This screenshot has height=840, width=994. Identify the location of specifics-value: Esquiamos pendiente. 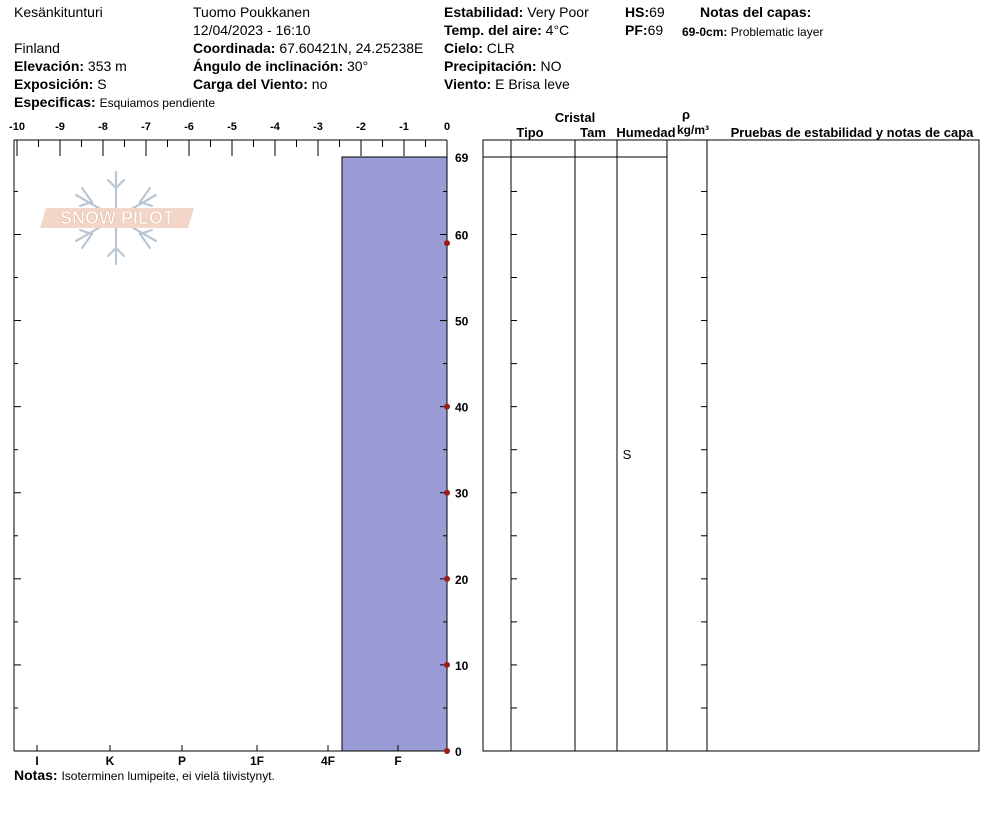
(157, 103).